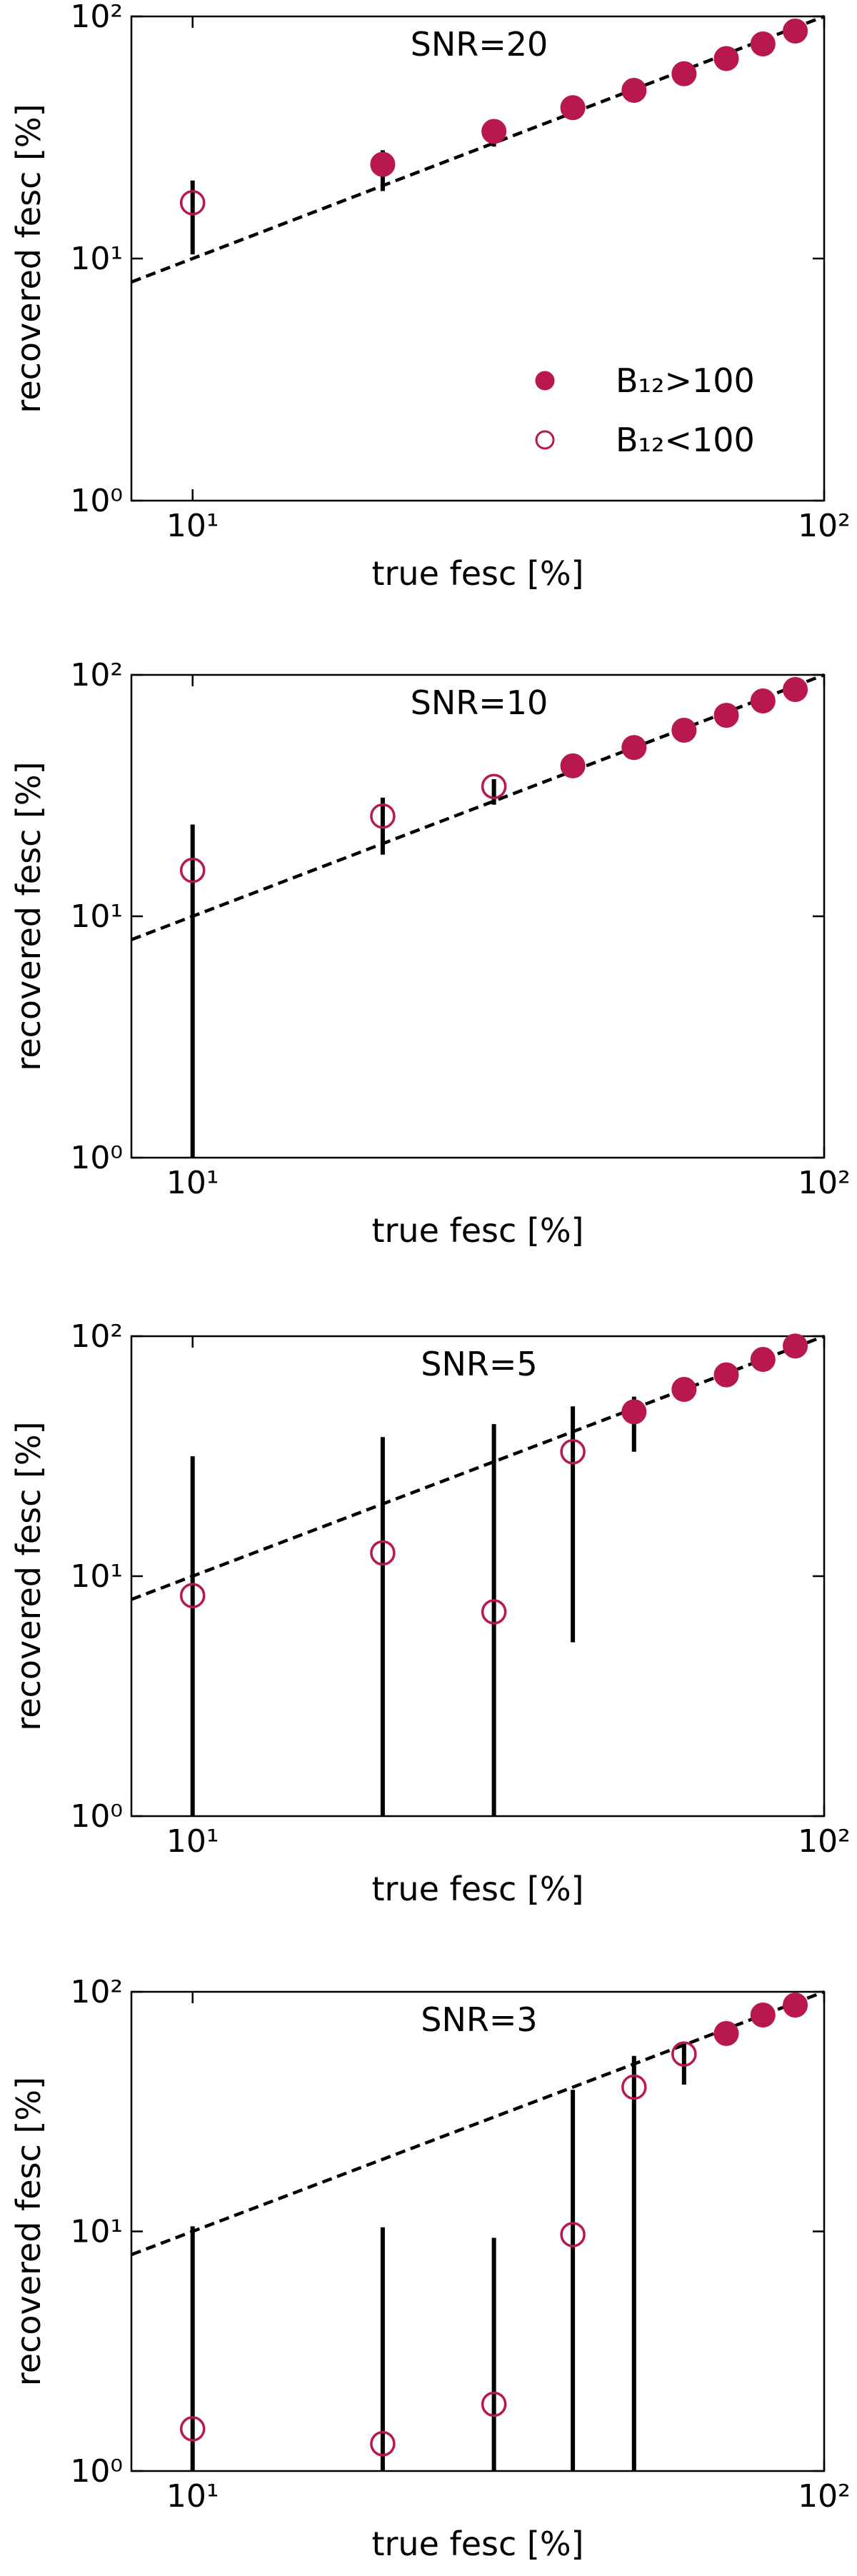 The image size is (857, 2576). What do you see at coordinates (479, 1364) in the screenshot?
I see `panel-title: SNR=5` at bounding box center [479, 1364].